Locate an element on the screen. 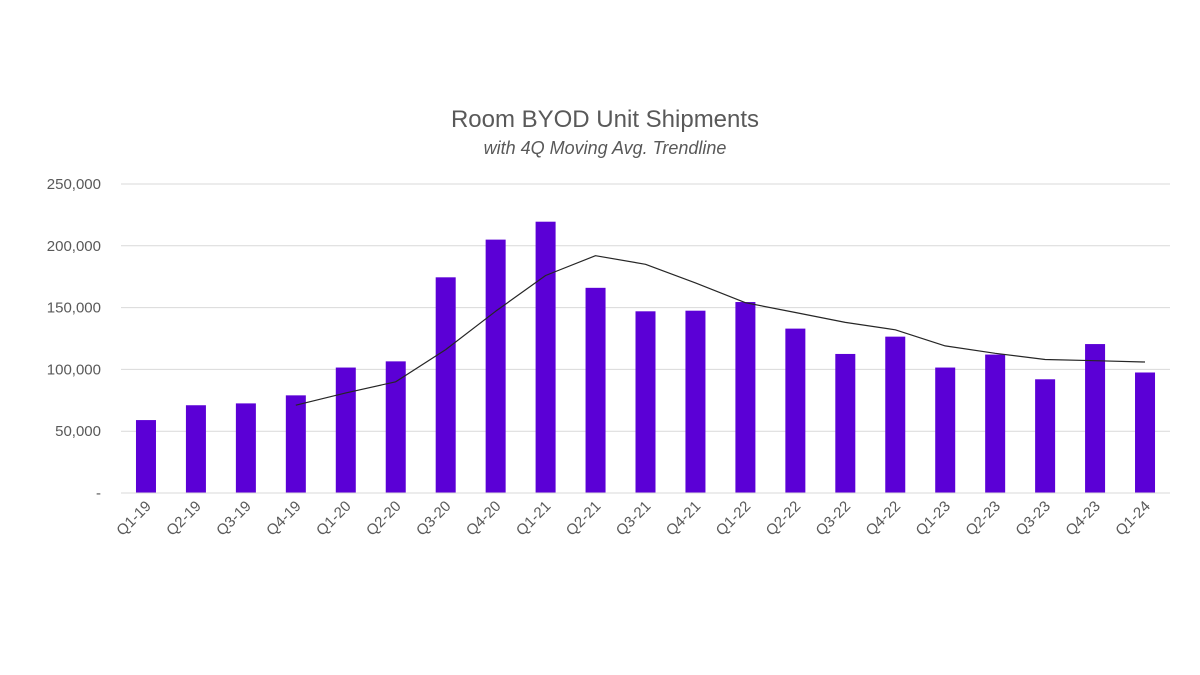 This screenshot has width=1200, height=675. x-tick-label: Q3-23 is located at coordinates (1033, 519).